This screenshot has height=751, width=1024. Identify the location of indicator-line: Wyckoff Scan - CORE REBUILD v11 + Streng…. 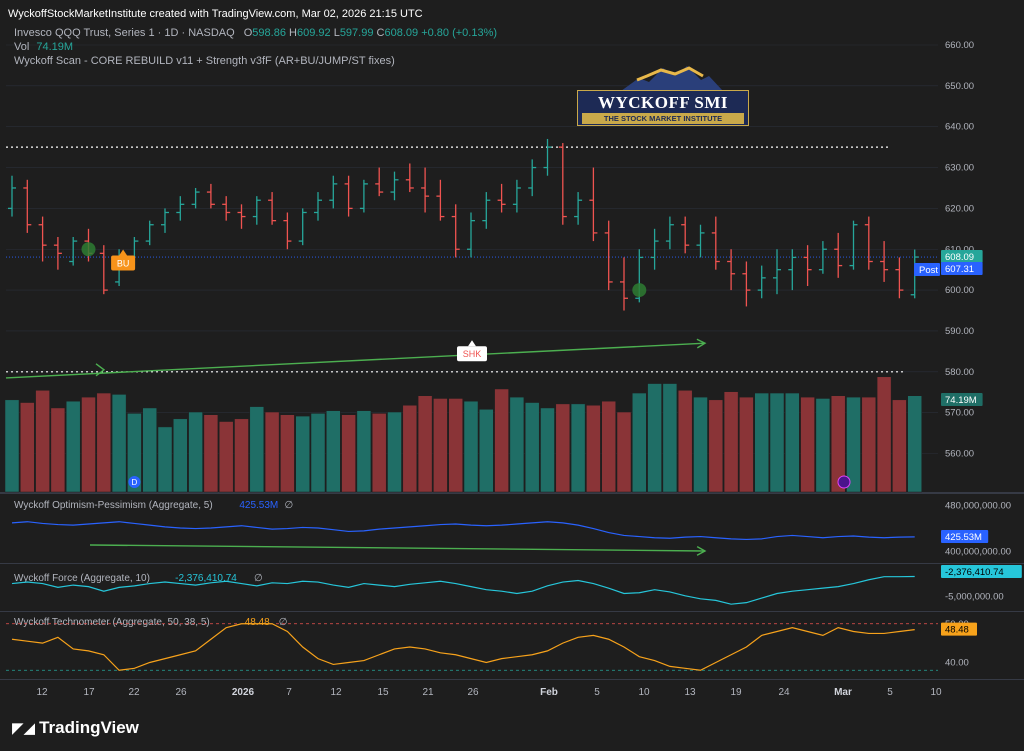
(204, 61).